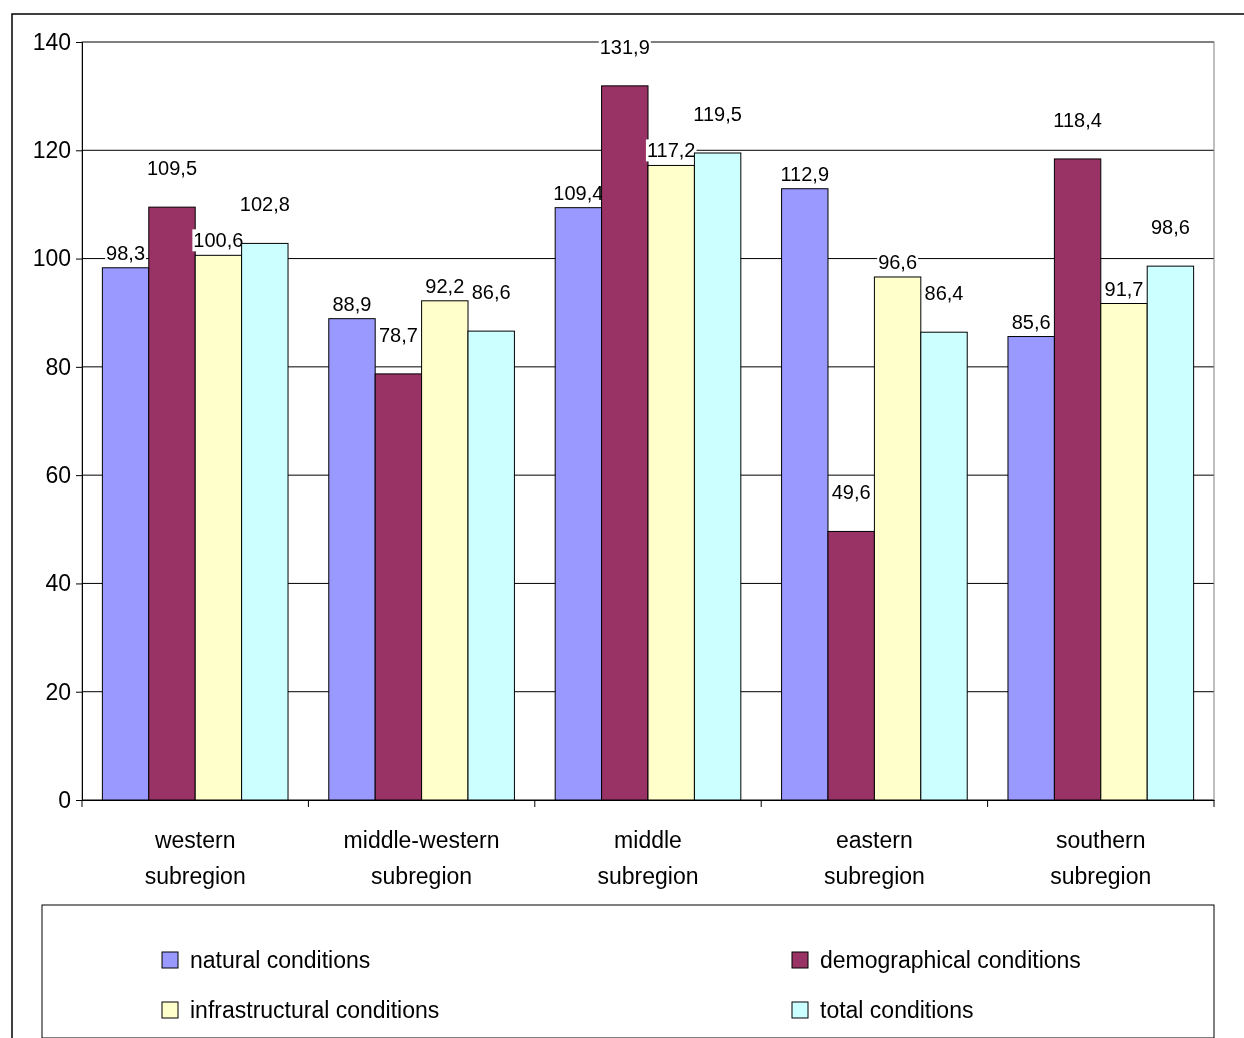 This screenshot has width=1244, height=1038. What do you see at coordinates (218, 240) in the screenshot?
I see `data-label: 100,6` at bounding box center [218, 240].